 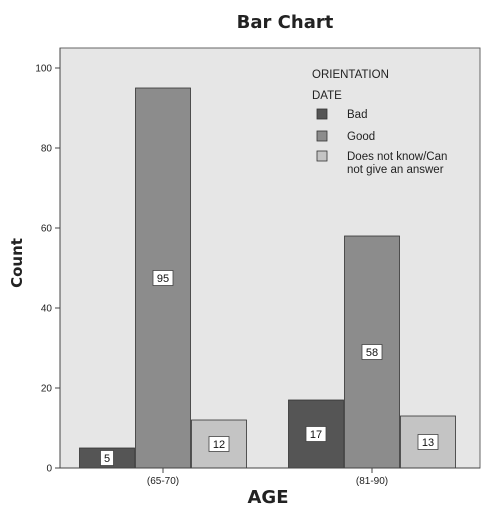 What do you see at coordinates (372, 481) in the screenshot?
I see `x-tick-label: (81-90)` at bounding box center [372, 481].